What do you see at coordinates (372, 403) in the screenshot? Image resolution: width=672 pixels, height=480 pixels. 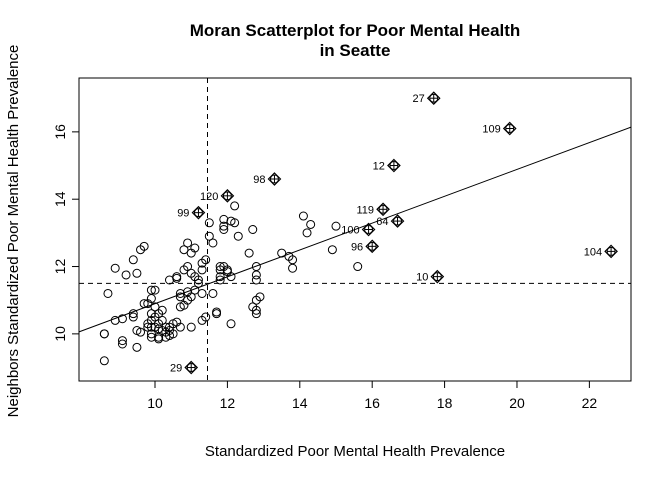 I see `x-tick-label: 16` at bounding box center [372, 403].